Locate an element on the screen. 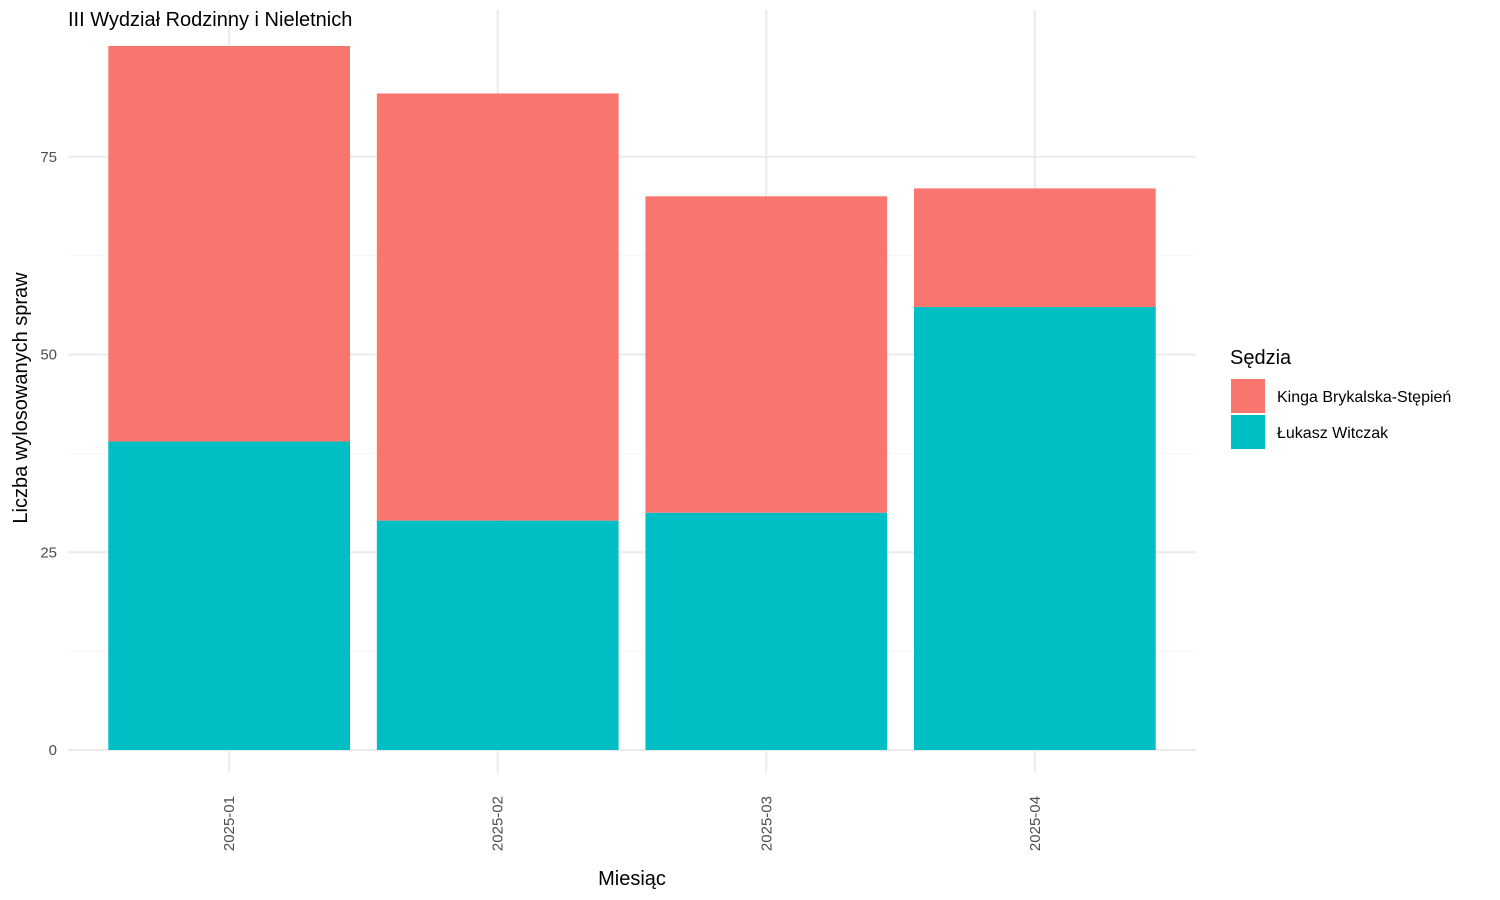  x-axis-ticks: 2025-01 2025-02 2025-03 2025-04 is located at coordinates (632, 823).